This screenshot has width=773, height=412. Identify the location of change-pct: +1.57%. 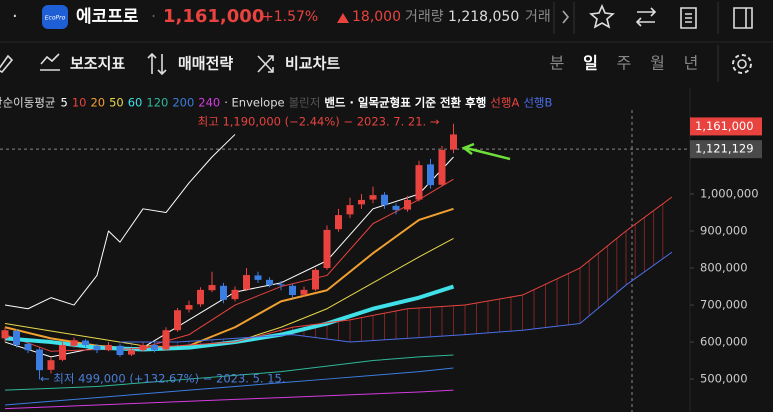
(290, 17).